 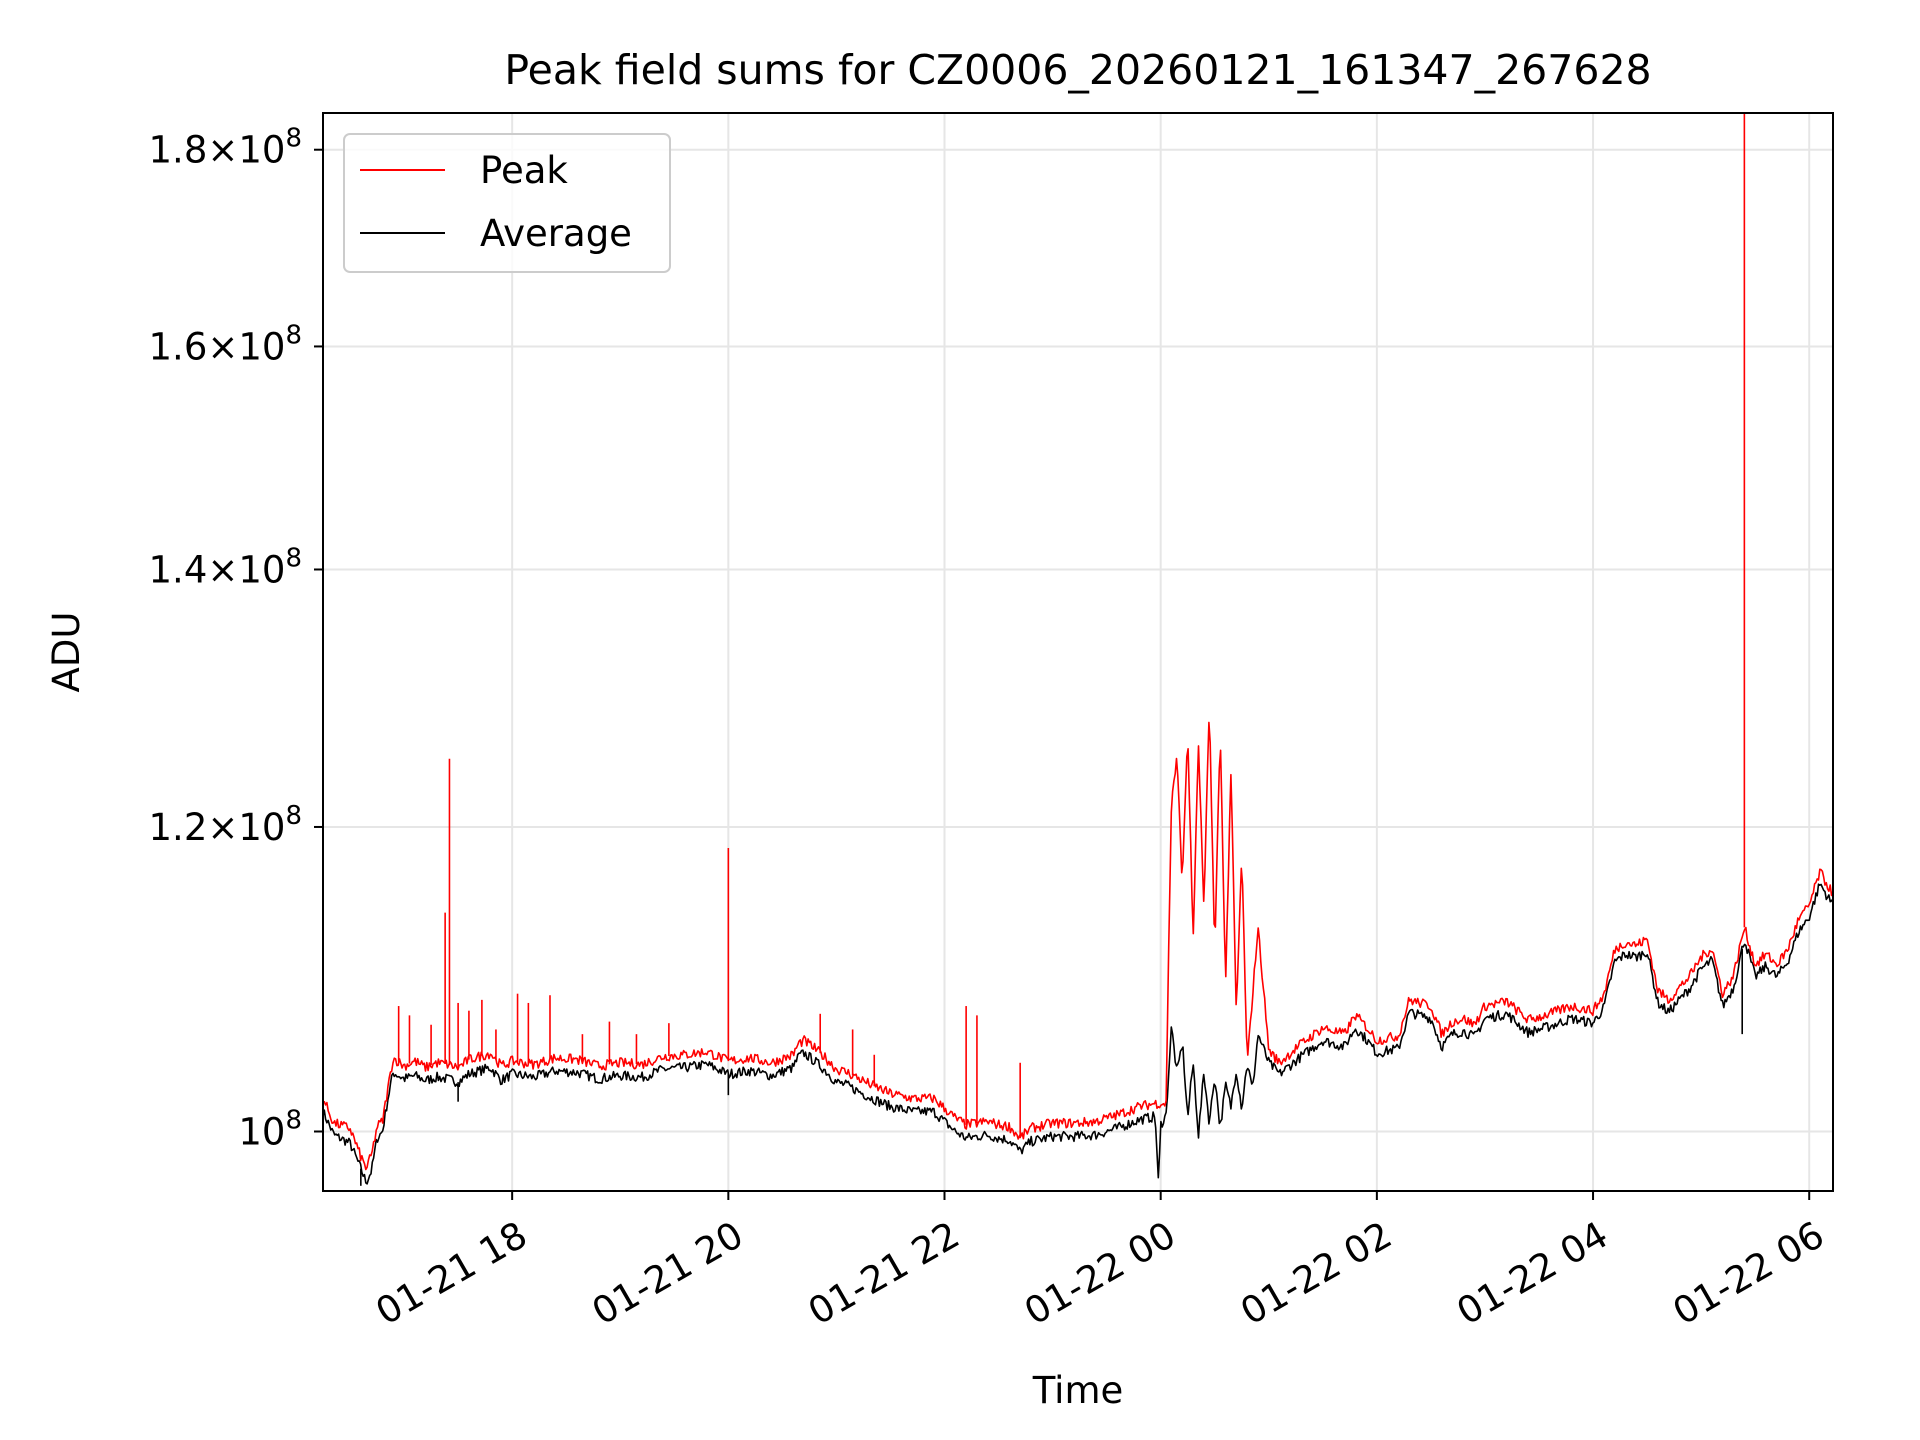 I want to click on legend-label-peak: Peak, so click(x=524, y=170).